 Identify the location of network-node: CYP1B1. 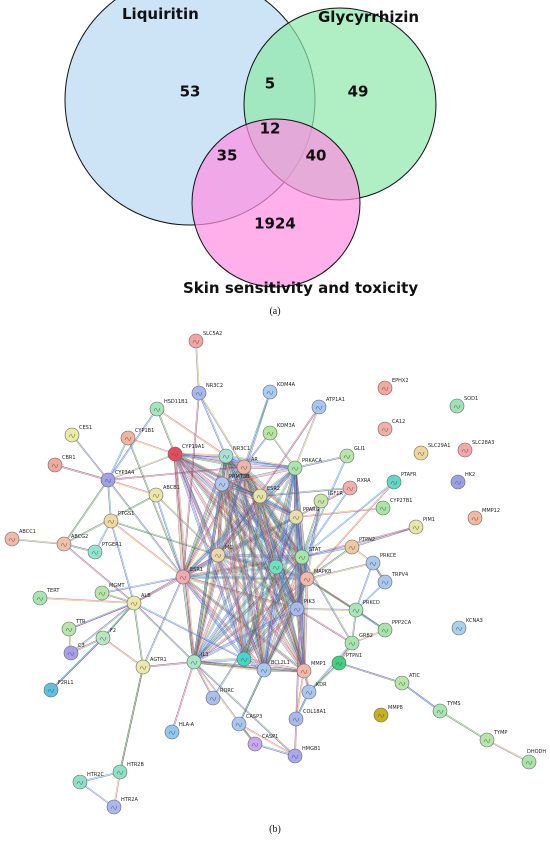
(137, 437).